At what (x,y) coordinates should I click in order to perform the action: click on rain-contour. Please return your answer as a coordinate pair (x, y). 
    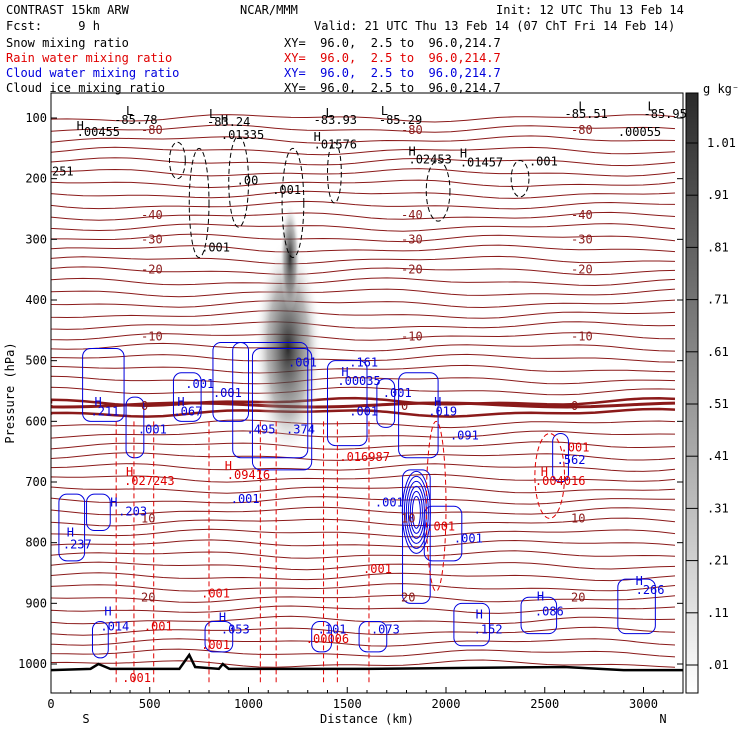
    Looking at the image, I should click on (549, 475).